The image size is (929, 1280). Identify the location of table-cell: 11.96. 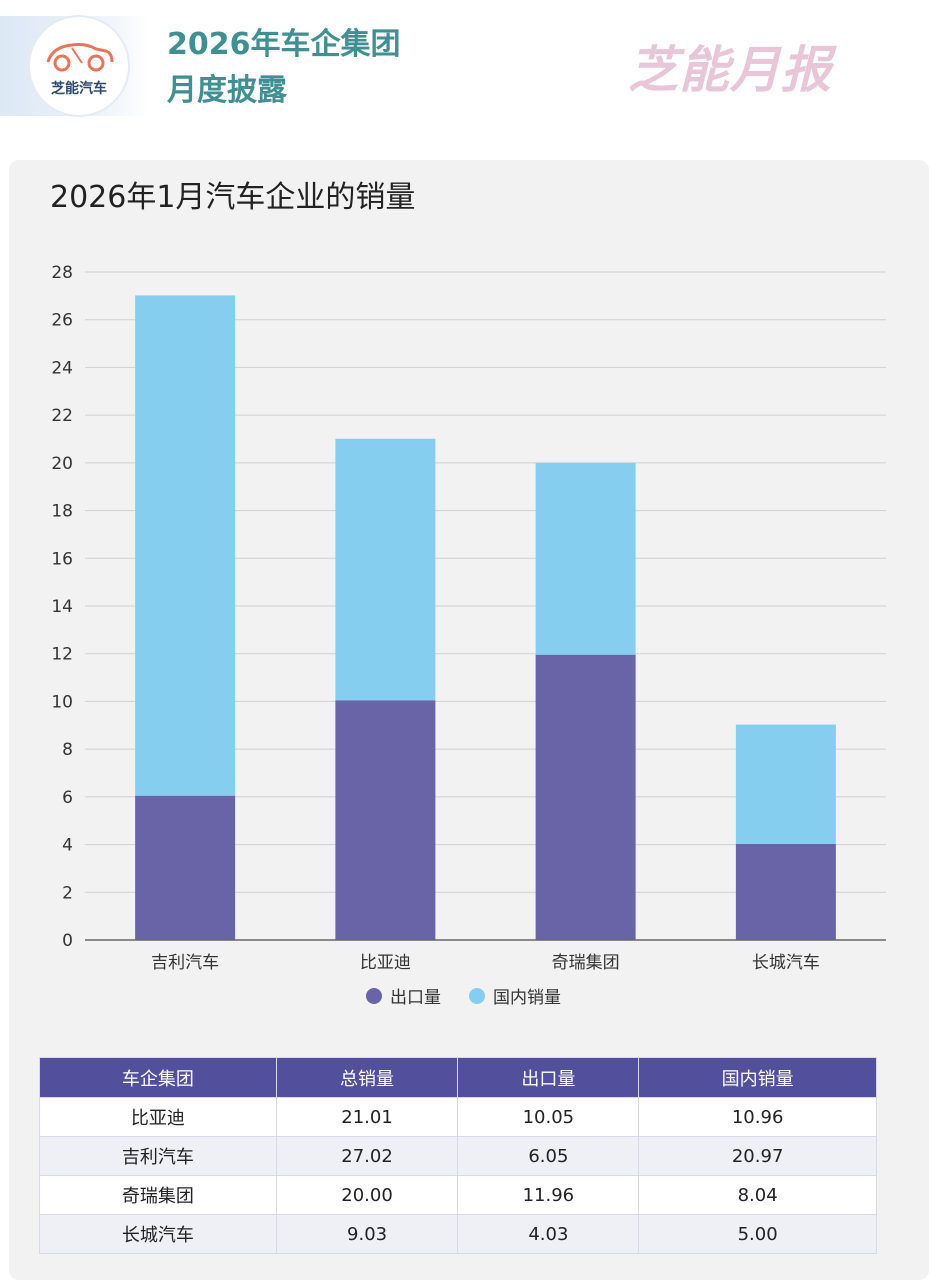
(548, 1195).